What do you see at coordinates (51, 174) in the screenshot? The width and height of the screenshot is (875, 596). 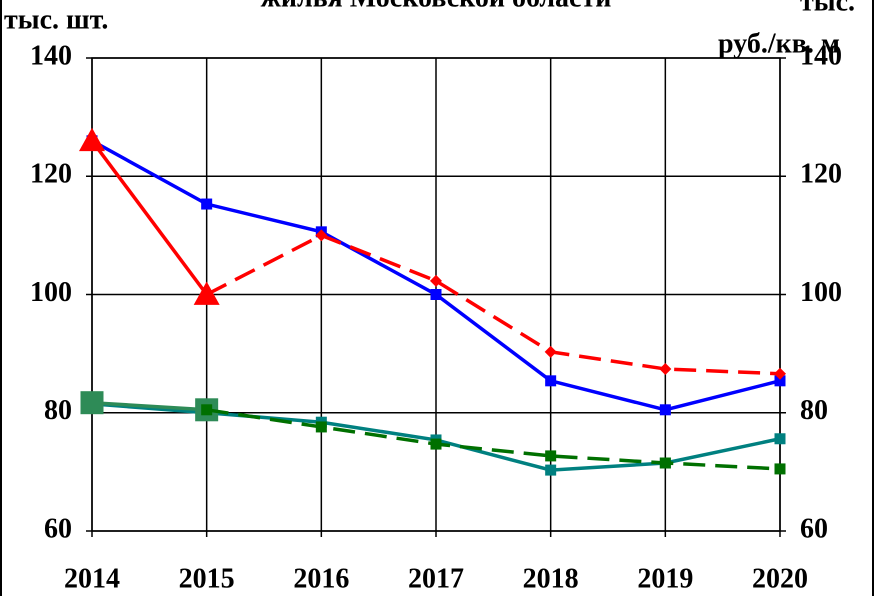 I see `y-tick-label: 120` at bounding box center [51, 174].